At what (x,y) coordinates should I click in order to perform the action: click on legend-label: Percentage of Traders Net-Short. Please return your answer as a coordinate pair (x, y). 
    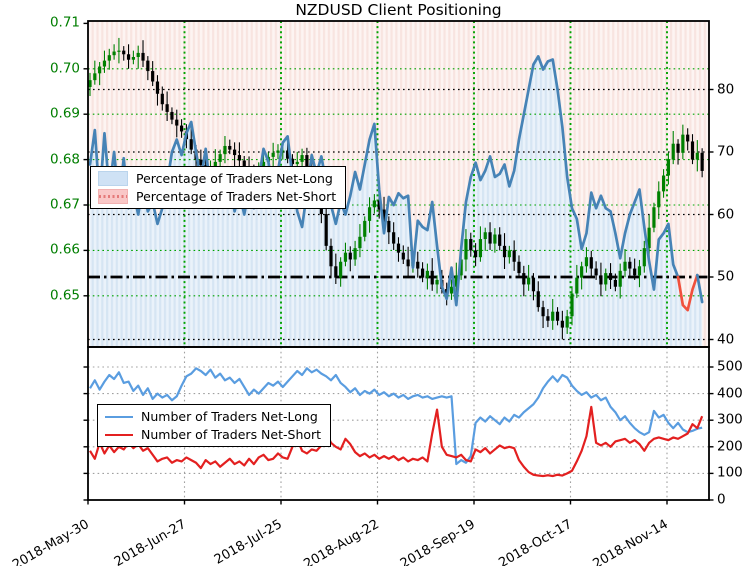
    Looking at the image, I should click on (236, 196).